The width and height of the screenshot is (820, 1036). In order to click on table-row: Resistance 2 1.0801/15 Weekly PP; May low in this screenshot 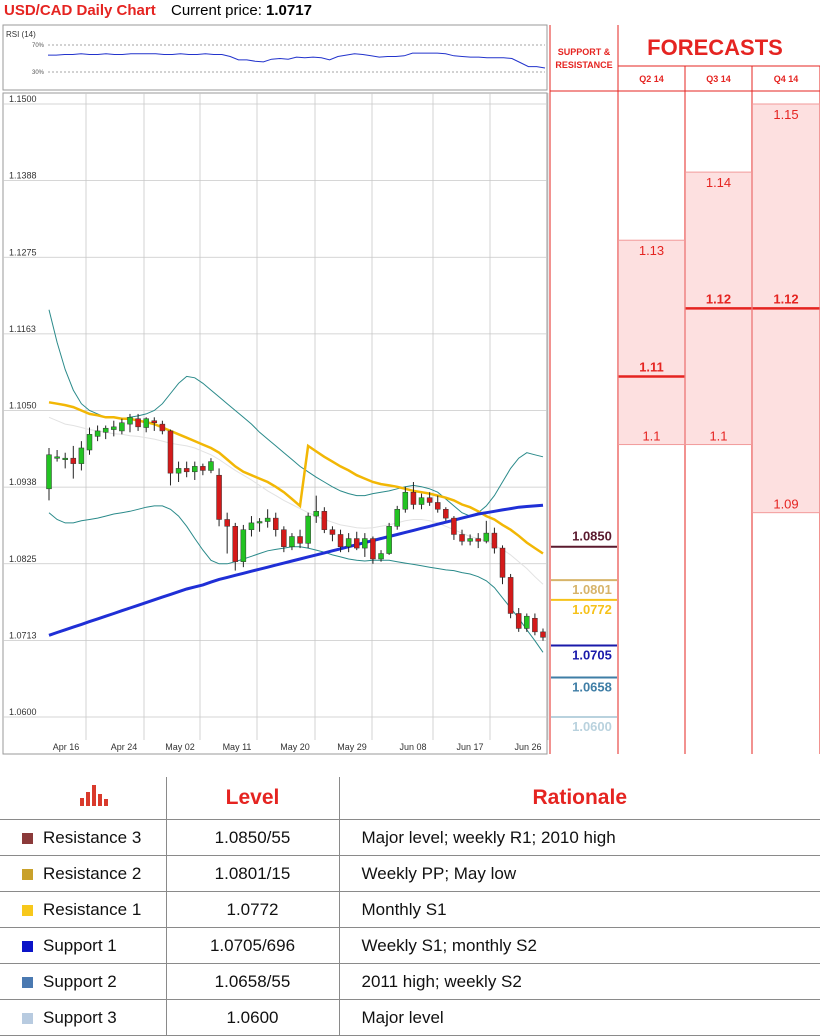, I will do `click(410, 873)`.